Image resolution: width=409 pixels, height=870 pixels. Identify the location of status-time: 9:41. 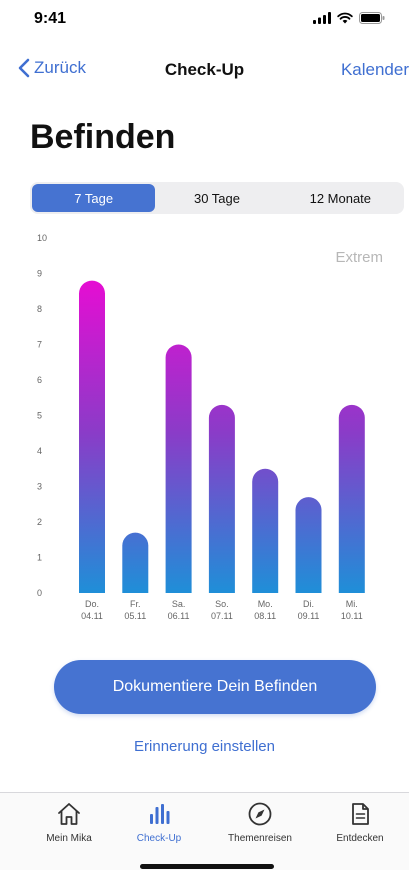
(50, 18).